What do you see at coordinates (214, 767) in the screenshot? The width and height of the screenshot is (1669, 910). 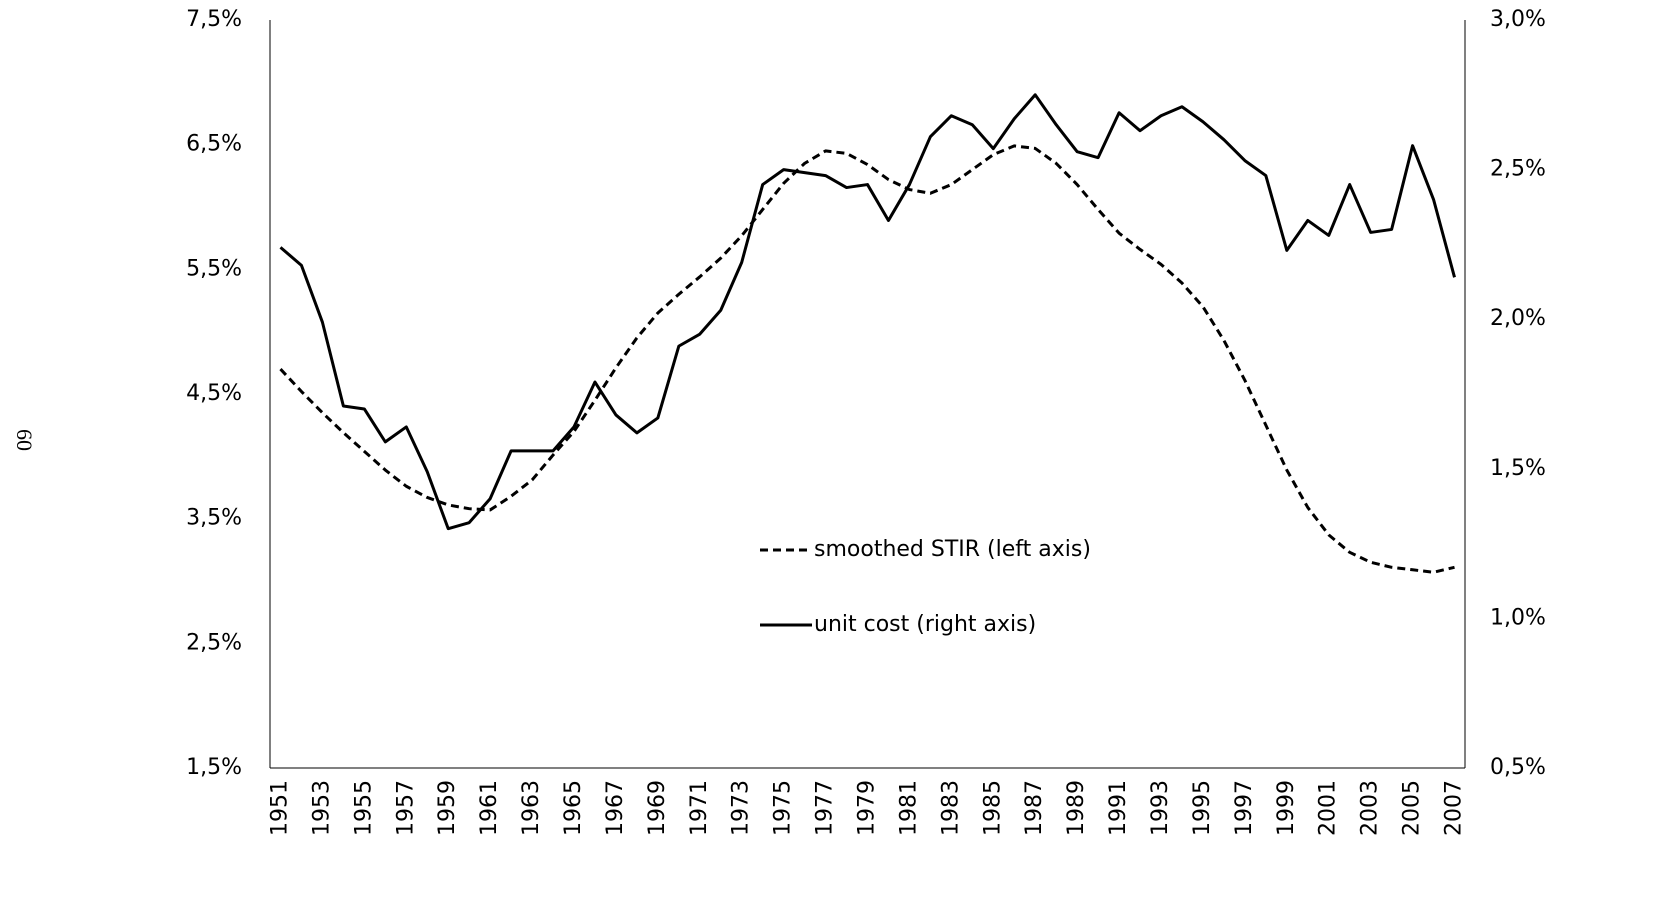 I see `y-tick-label: 1,5%` at bounding box center [214, 767].